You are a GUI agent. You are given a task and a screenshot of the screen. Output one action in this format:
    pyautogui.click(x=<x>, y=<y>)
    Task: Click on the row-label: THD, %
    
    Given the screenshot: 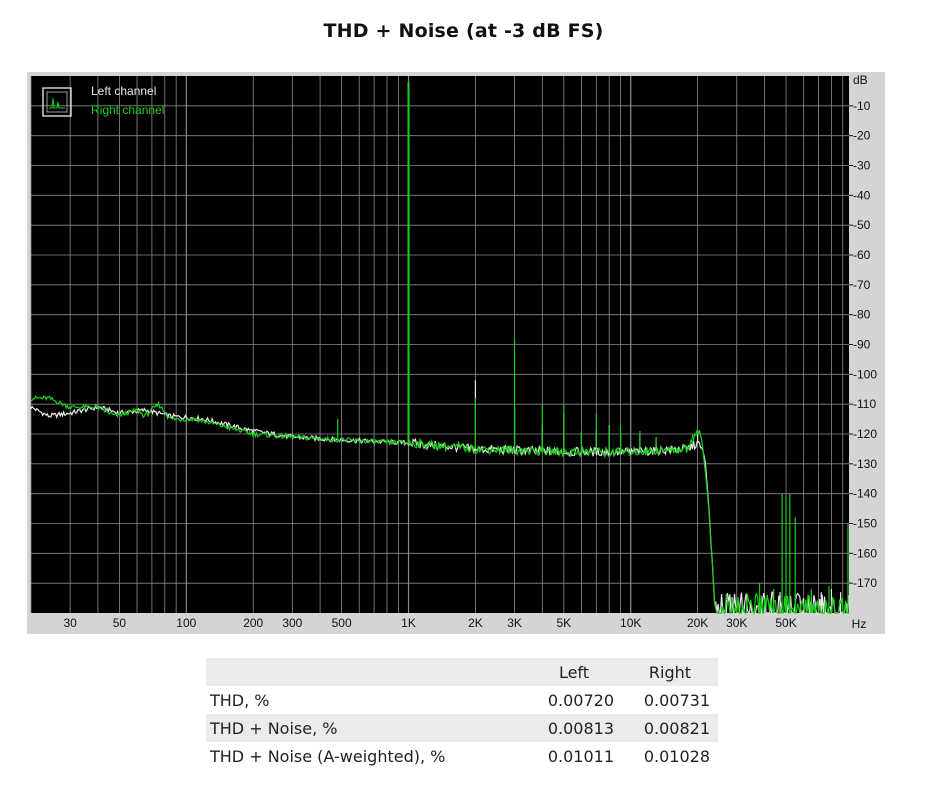 What is the action you would take?
    pyautogui.click(x=240, y=700)
    